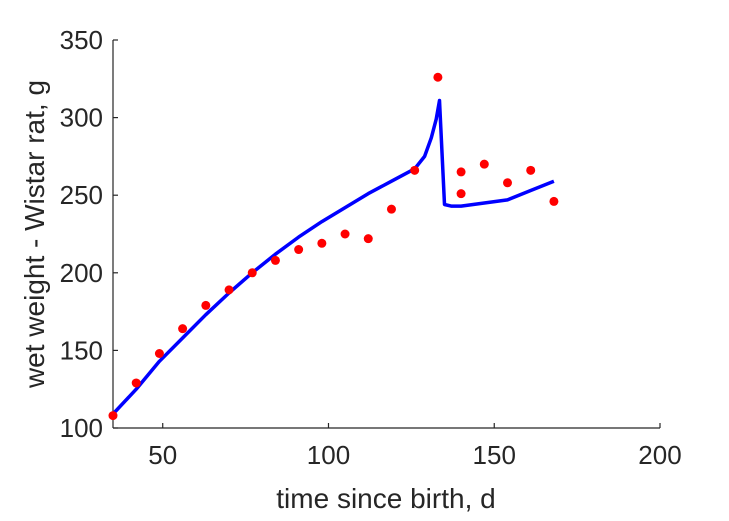  I want to click on y-tick-label: 250, so click(81, 195).